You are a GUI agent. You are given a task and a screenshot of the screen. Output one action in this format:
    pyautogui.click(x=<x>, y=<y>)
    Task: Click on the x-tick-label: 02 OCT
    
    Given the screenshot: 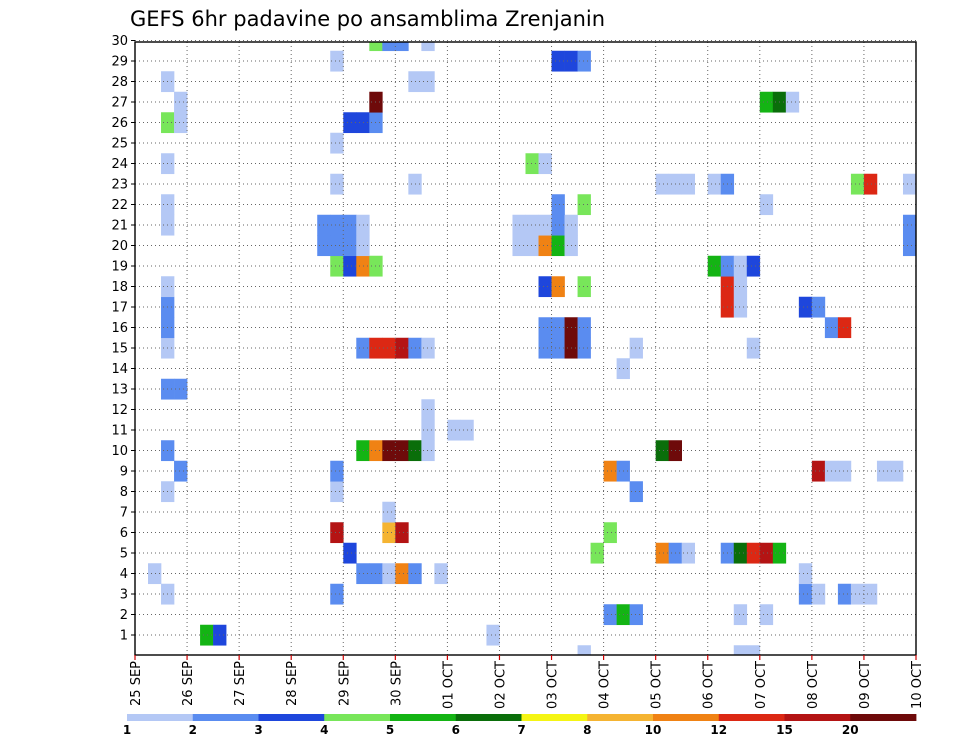 What is the action you would take?
    pyautogui.click(x=500, y=685)
    